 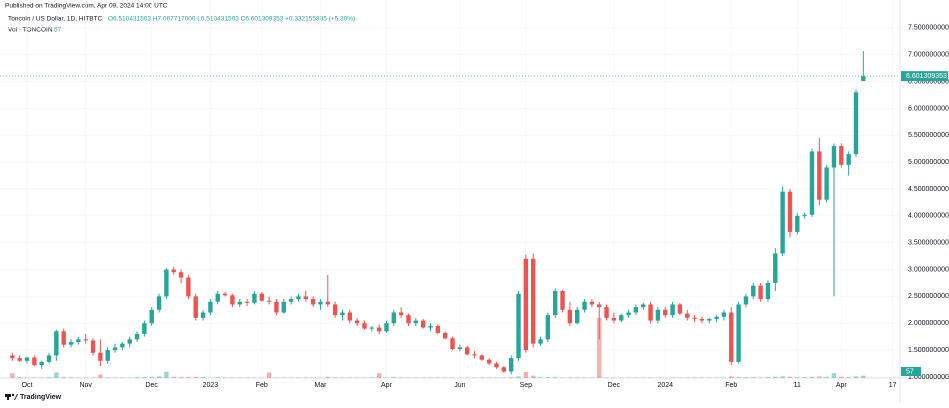 I want to click on x-tick-label: 11, so click(x=797, y=385).